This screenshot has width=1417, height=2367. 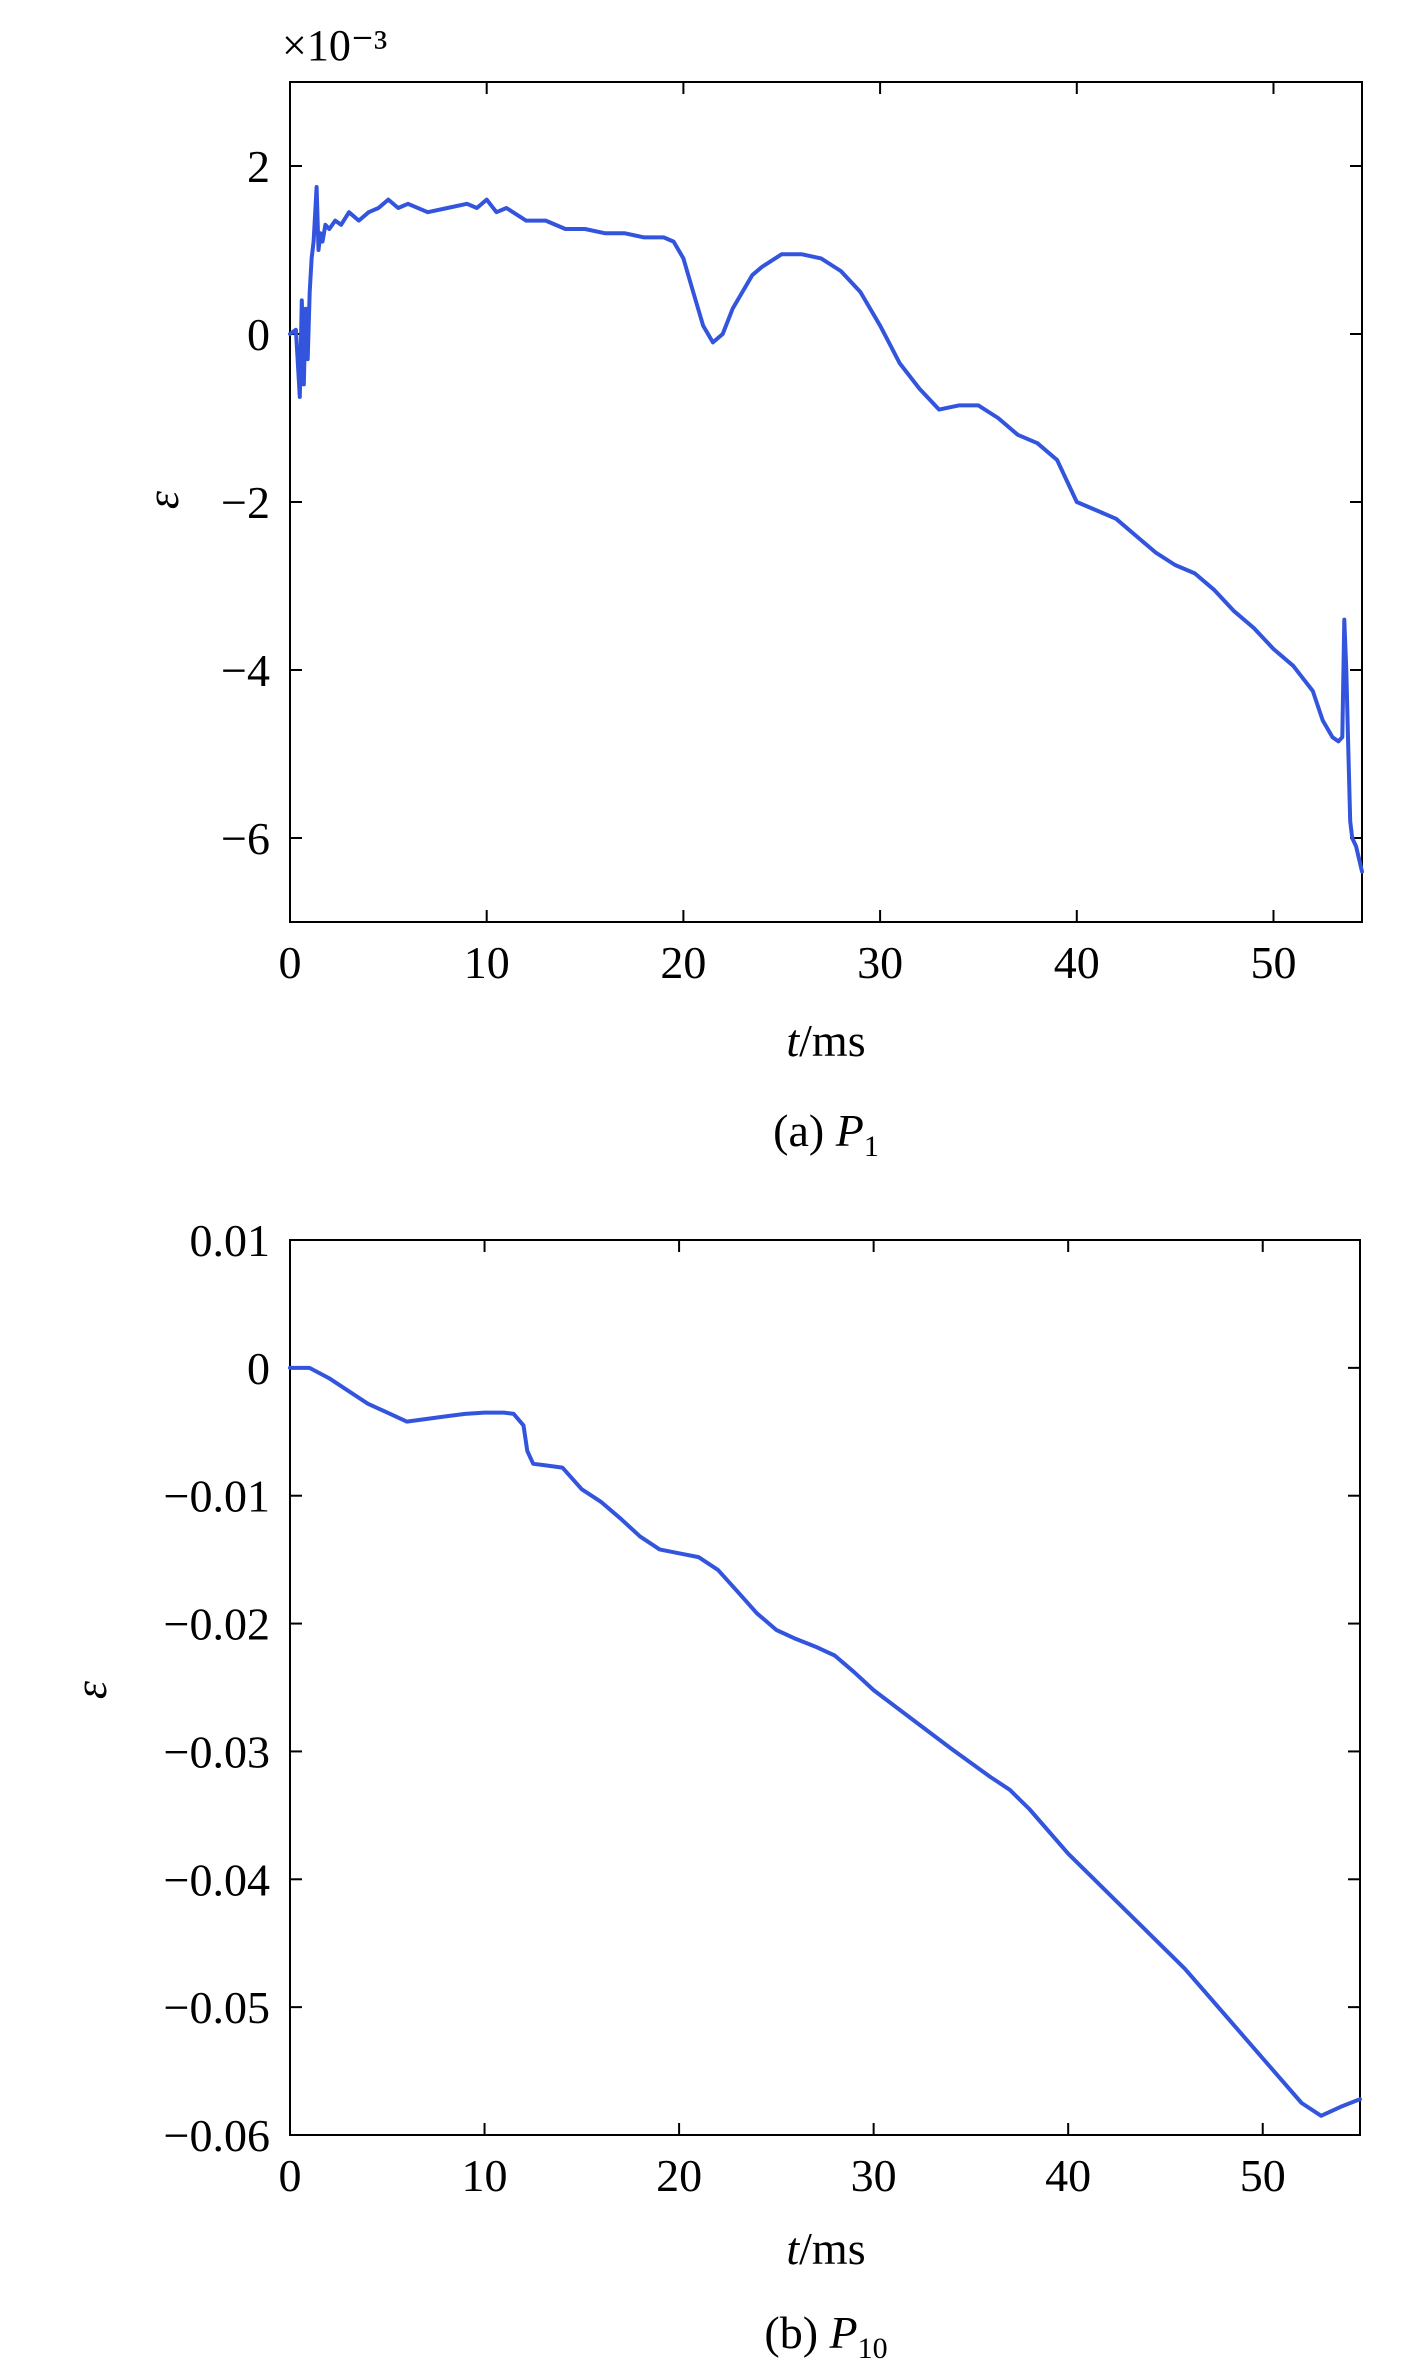 What do you see at coordinates (217, 1879) in the screenshot?
I see `chart-b-ytick-label: −0.04` at bounding box center [217, 1879].